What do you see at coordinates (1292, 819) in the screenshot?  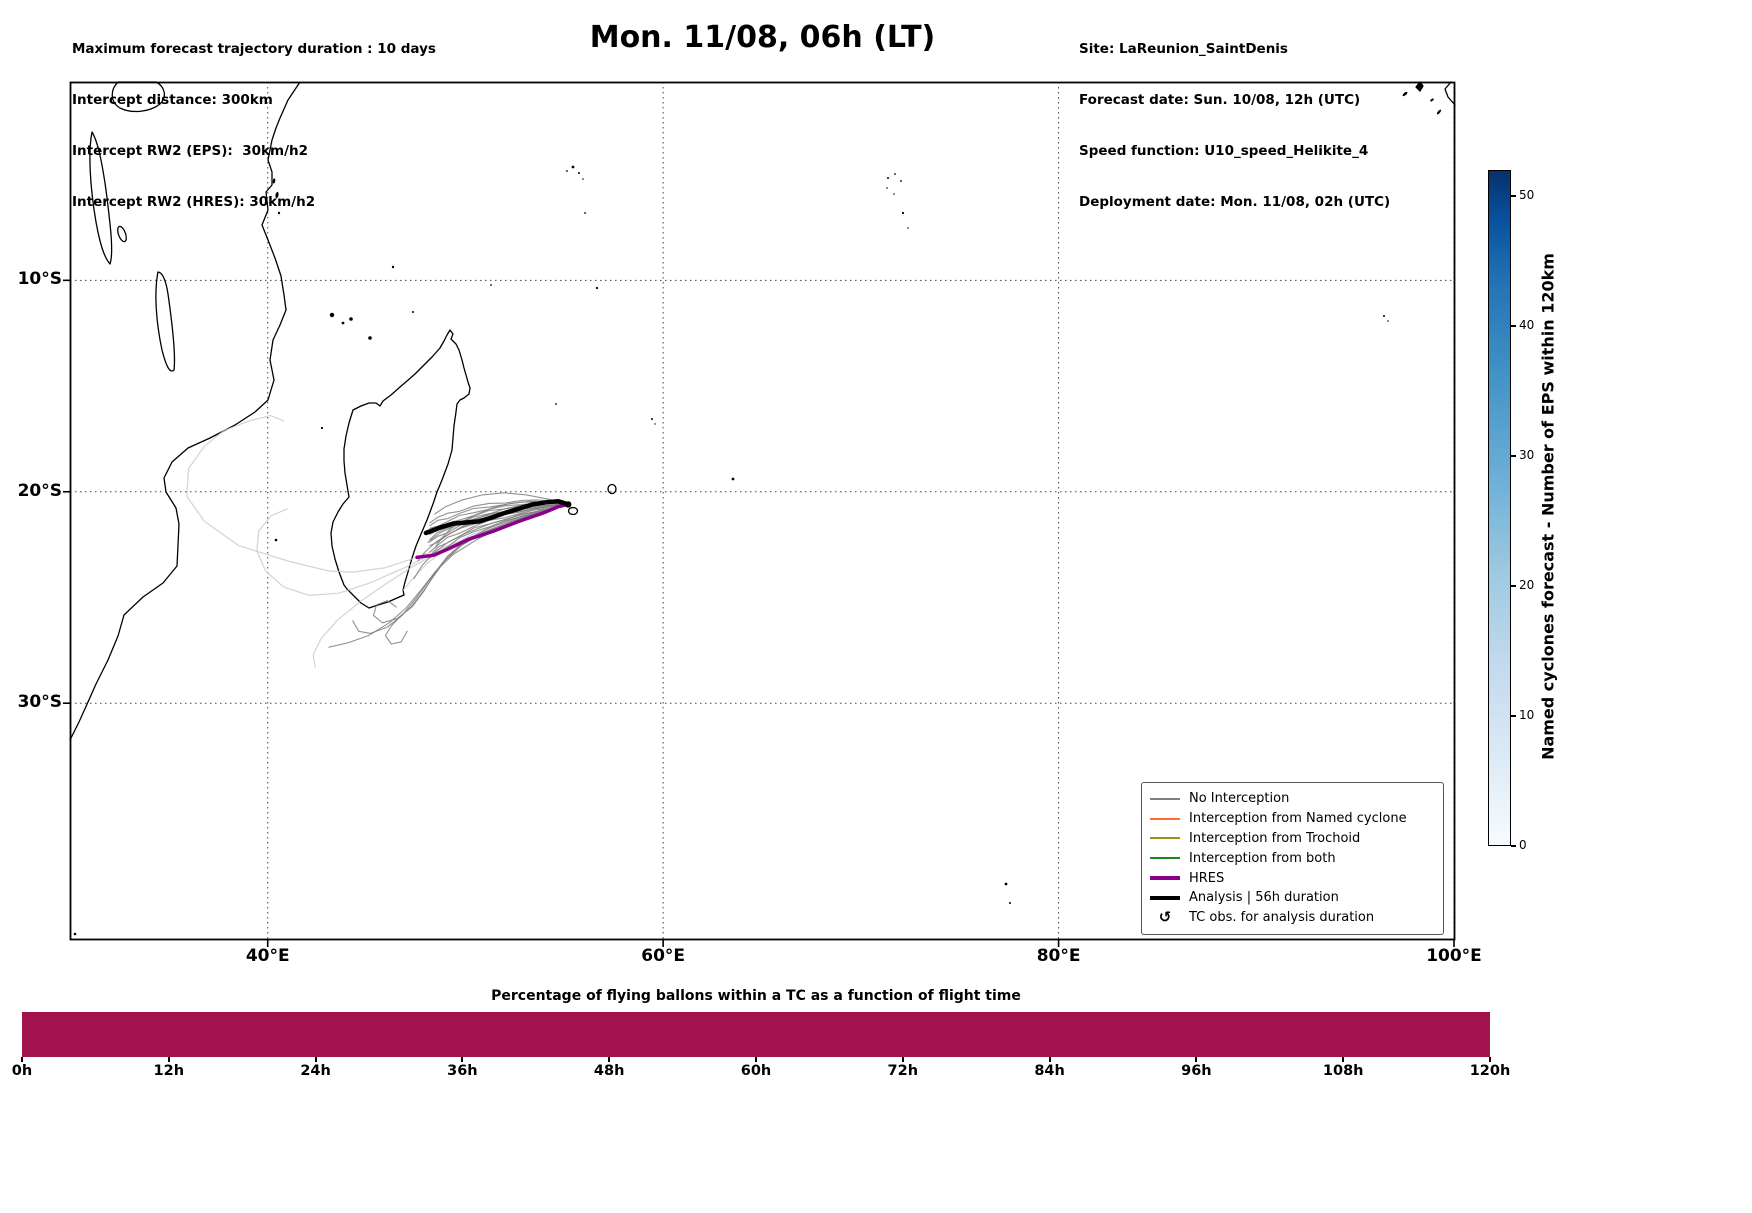 I see `legend-item: Interception from Named cyclone` at bounding box center [1292, 819].